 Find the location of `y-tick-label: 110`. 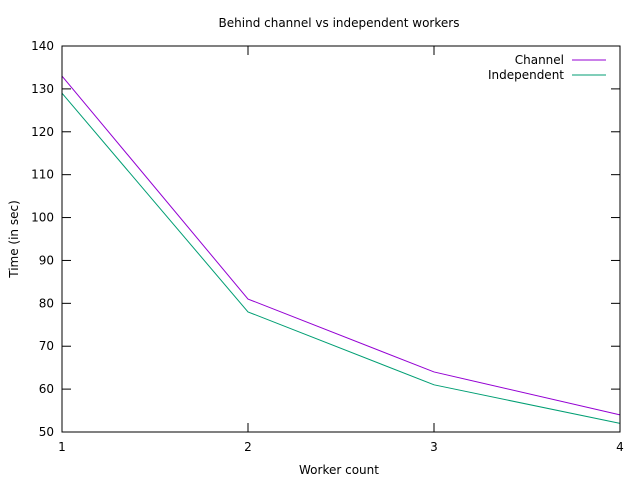

y-tick-label: 110 is located at coordinates (42, 175).